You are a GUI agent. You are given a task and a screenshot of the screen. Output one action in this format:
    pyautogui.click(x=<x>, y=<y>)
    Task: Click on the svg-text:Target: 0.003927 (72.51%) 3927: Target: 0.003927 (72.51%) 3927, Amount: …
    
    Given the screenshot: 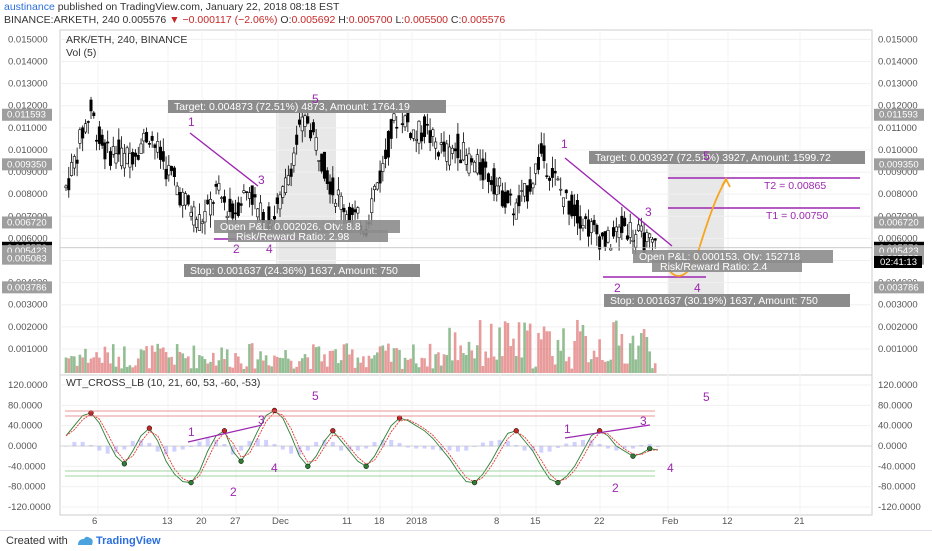 What is the action you would take?
    pyautogui.click(x=713, y=158)
    